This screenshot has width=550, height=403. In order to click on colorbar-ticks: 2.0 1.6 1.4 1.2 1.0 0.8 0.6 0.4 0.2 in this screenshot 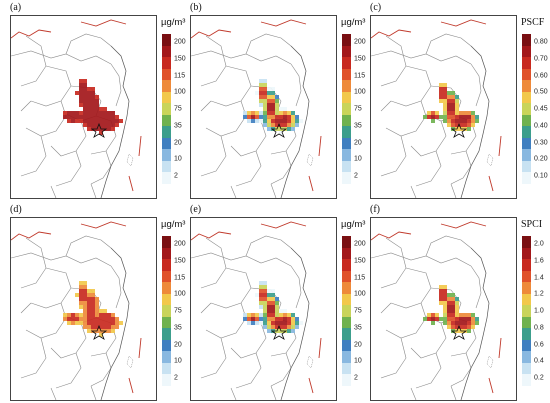, I will do `click(542, 311)`.